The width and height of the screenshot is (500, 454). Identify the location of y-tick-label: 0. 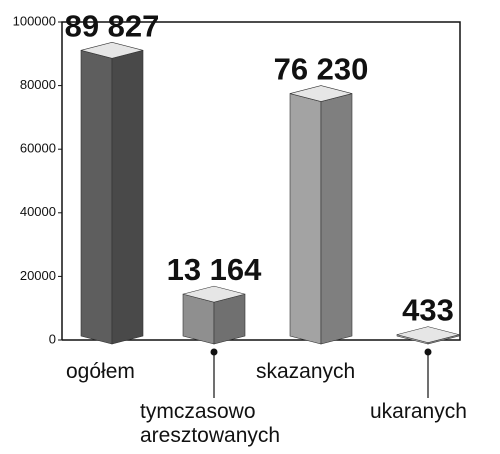
(52, 338).